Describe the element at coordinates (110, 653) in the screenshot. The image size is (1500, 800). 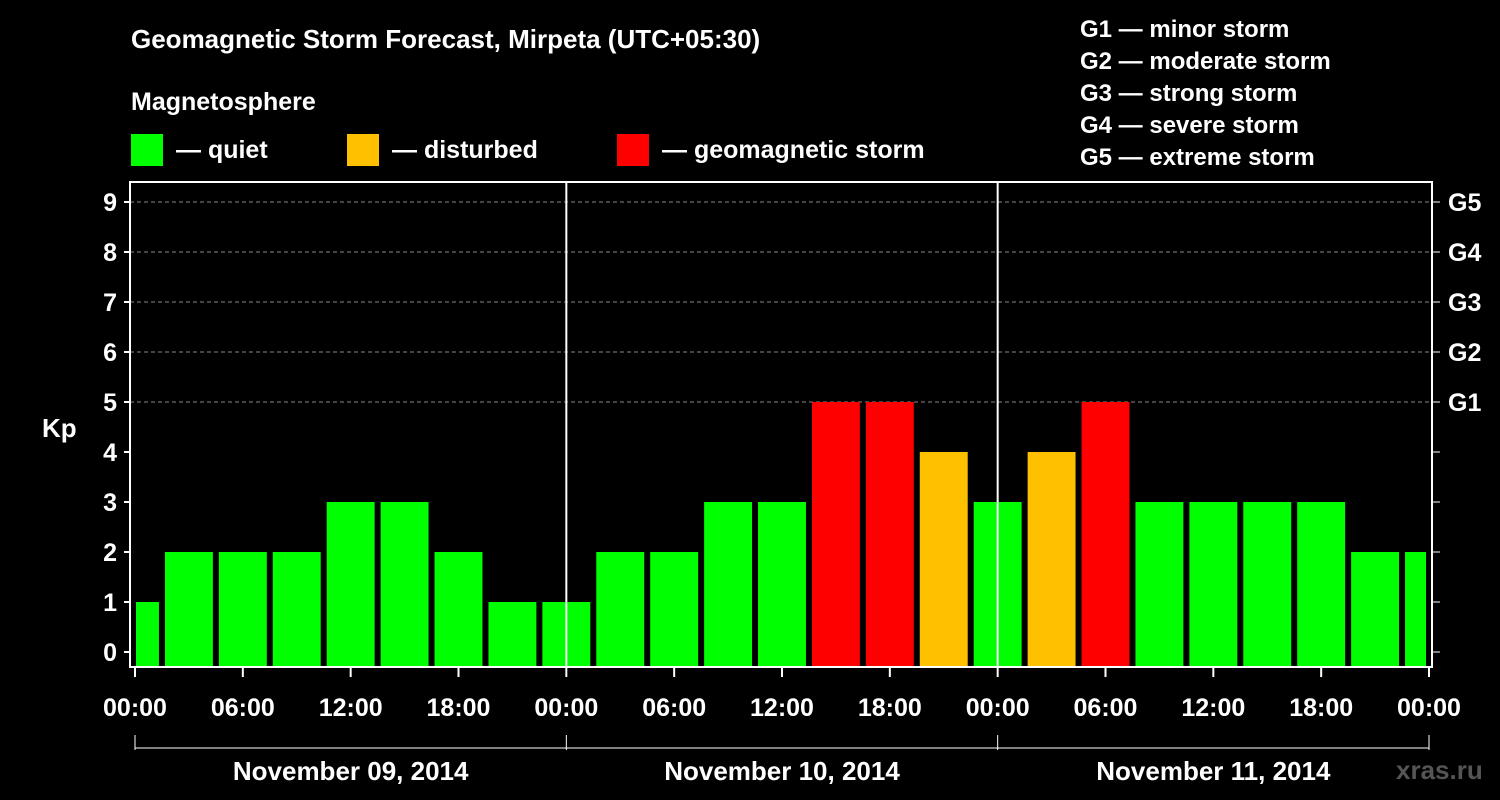
I see `y-tick-label-0: 0` at that location.